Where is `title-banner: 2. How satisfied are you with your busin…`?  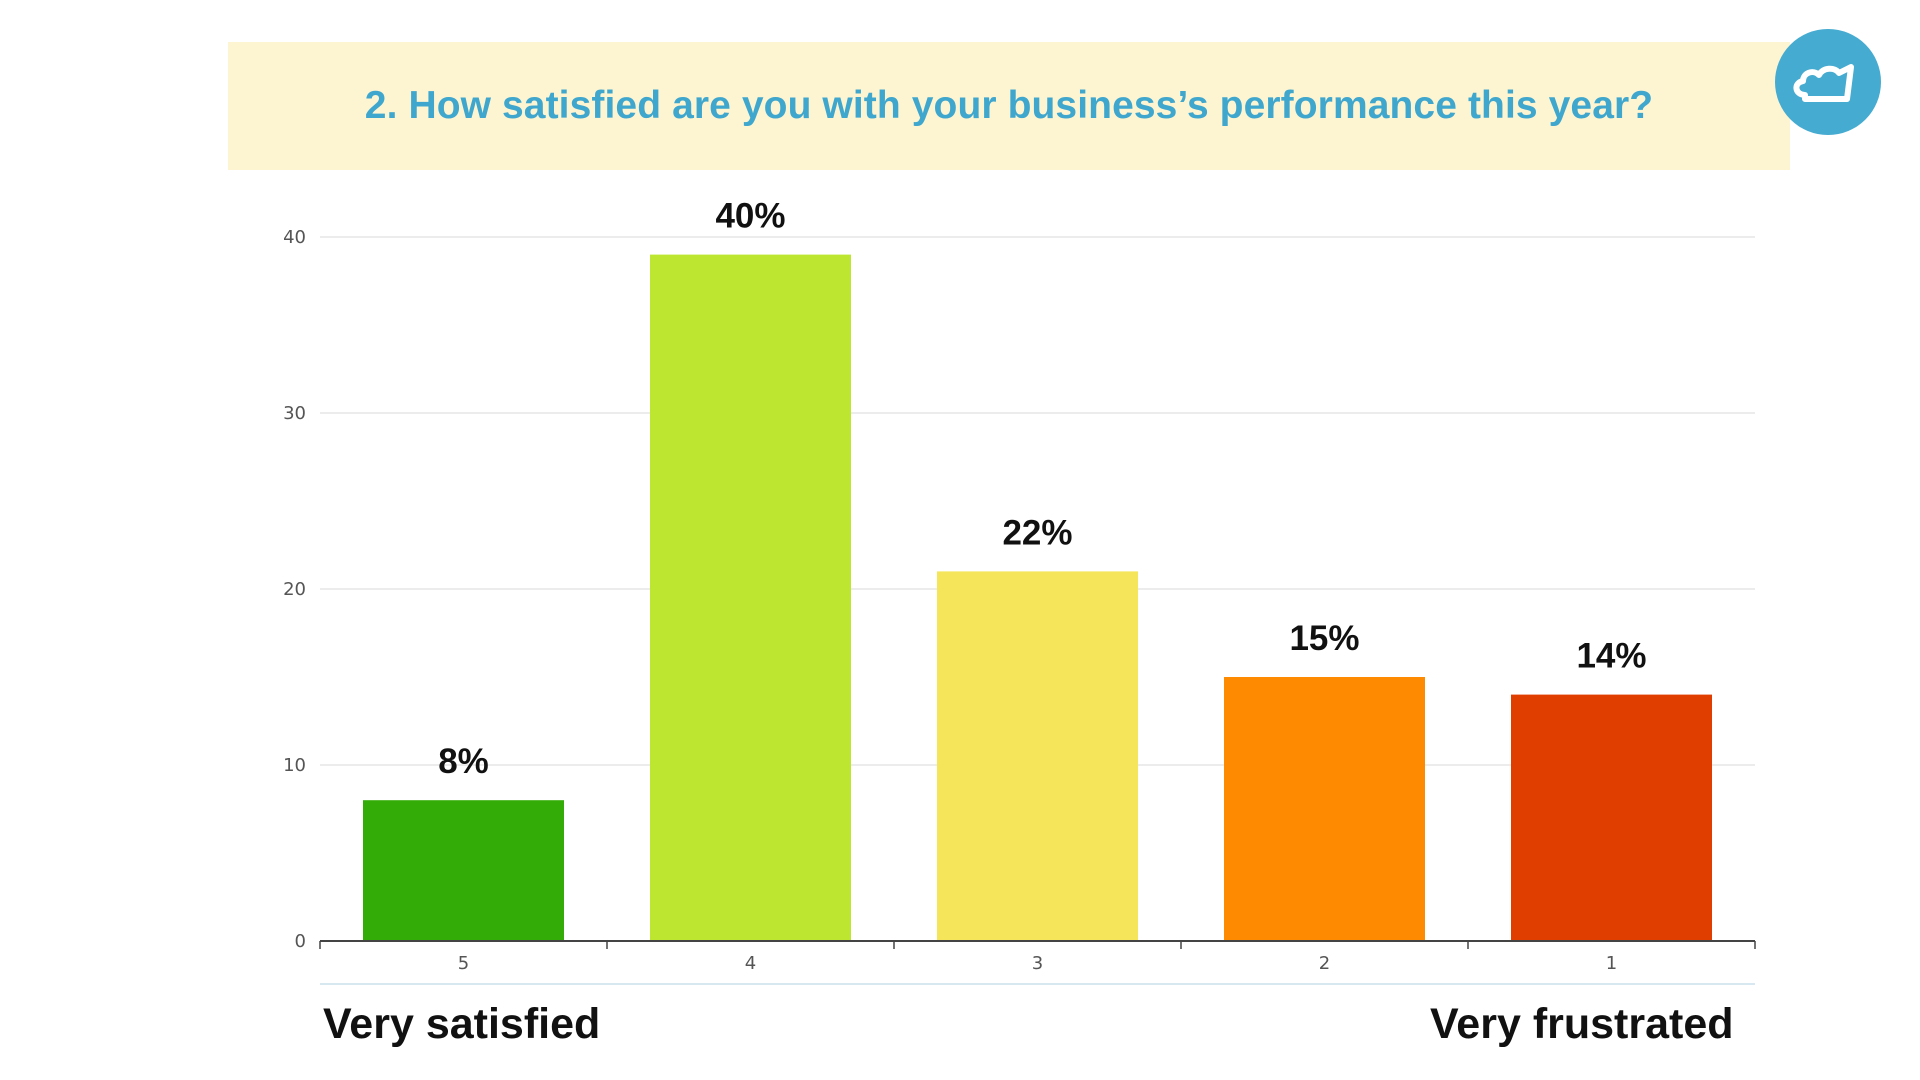 title-banner: 2. How satisfied are you with your busin… is located at coordinates (1009, 106).